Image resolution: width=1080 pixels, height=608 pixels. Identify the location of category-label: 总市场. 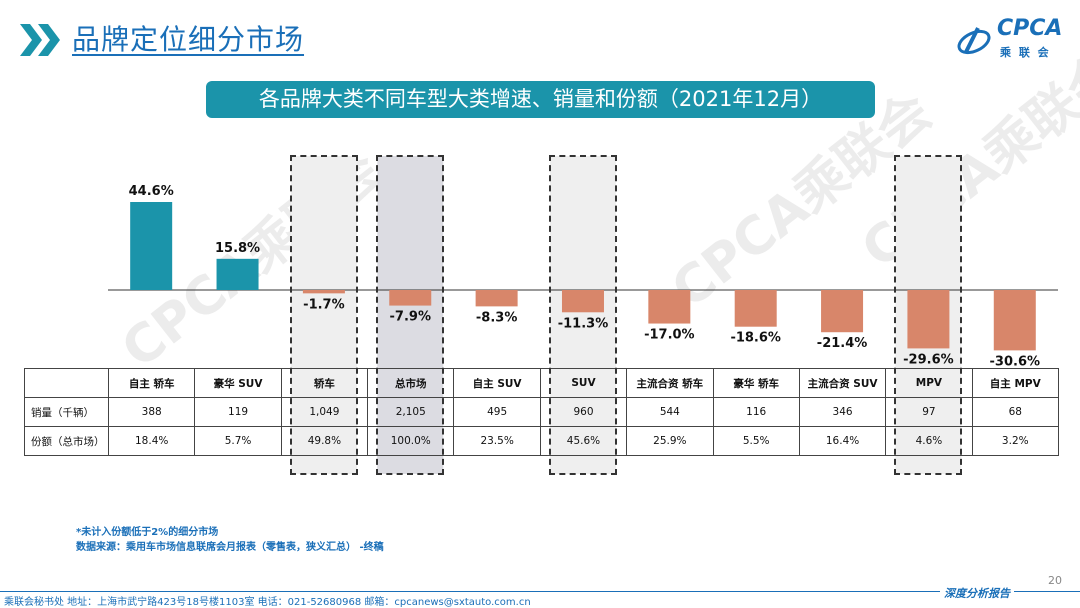
(411, 383).